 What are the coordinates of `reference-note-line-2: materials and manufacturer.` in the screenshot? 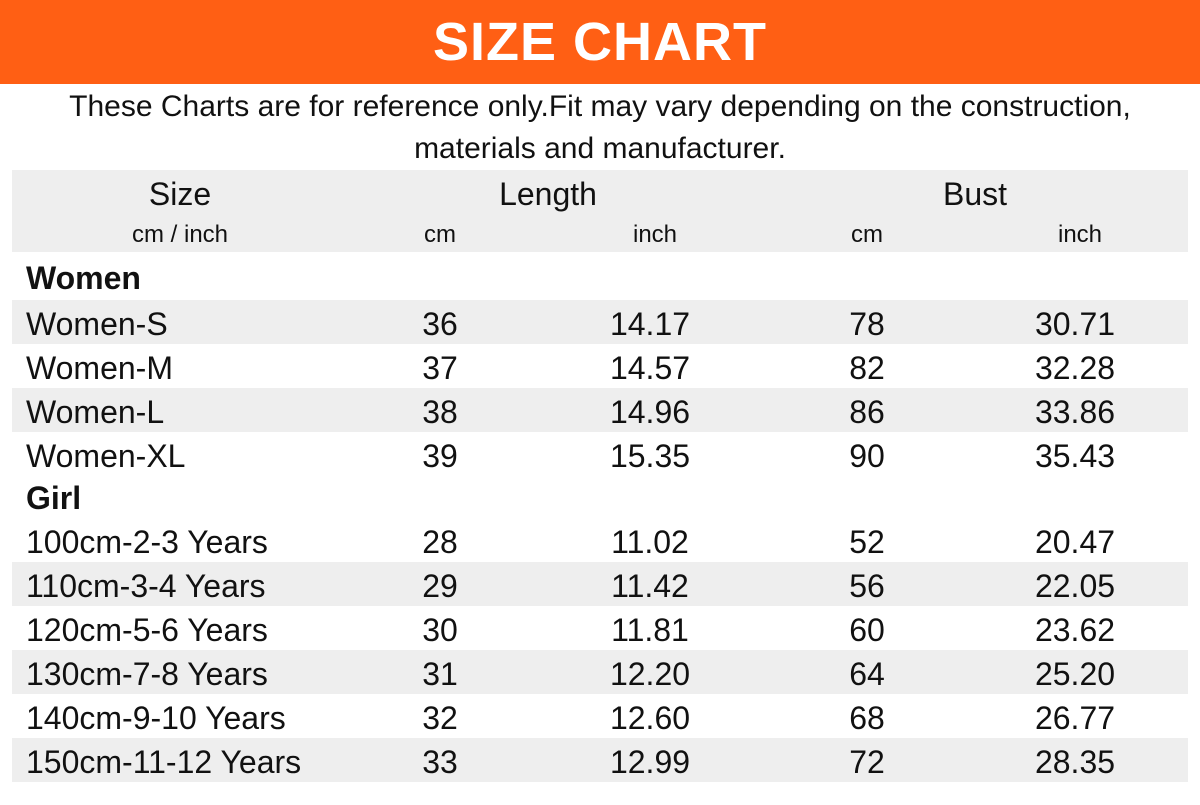 It's located at (600, 148).